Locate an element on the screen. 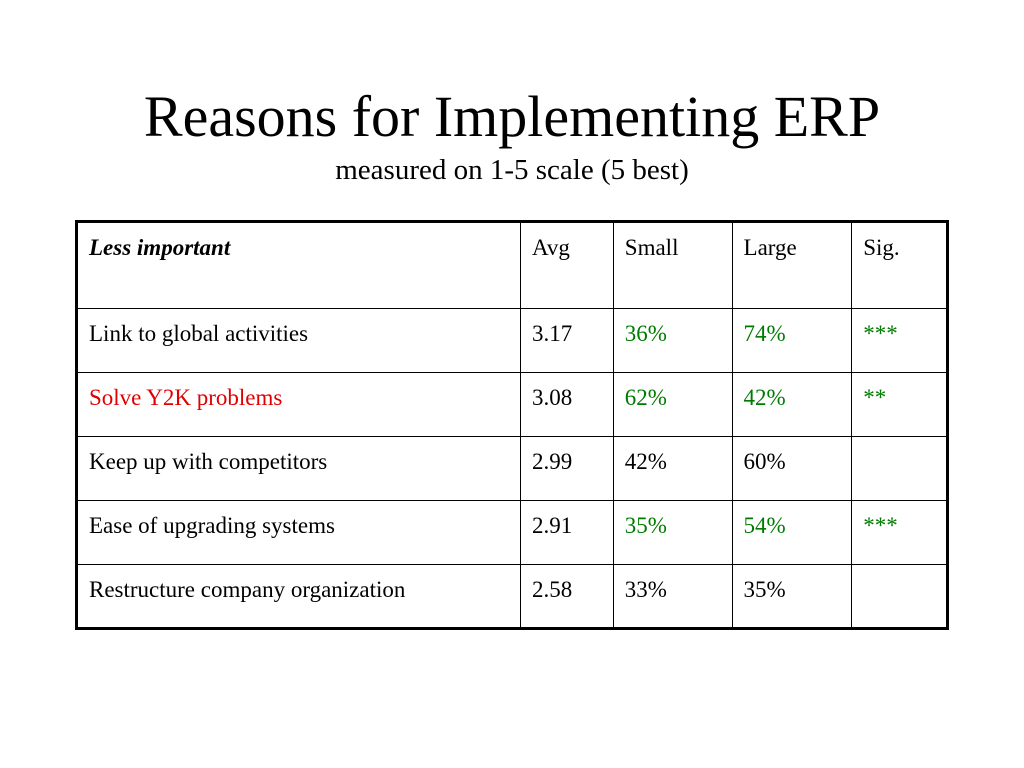 Image resolution: width=1024 pixels, height=768 pixels. small-cell: 33% is located at coordinates (672, 596).